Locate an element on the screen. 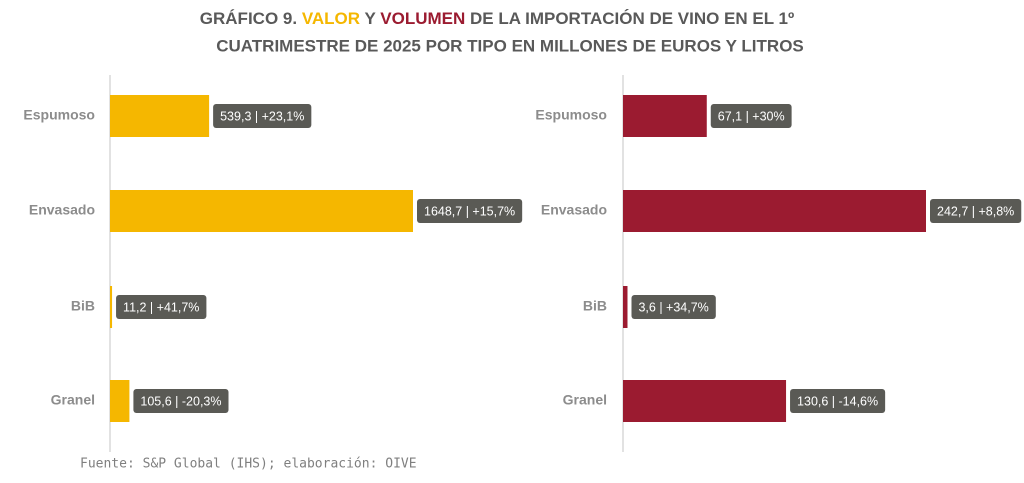  title-part: GRÁFICO 9. is located at coordinates (248, 18).